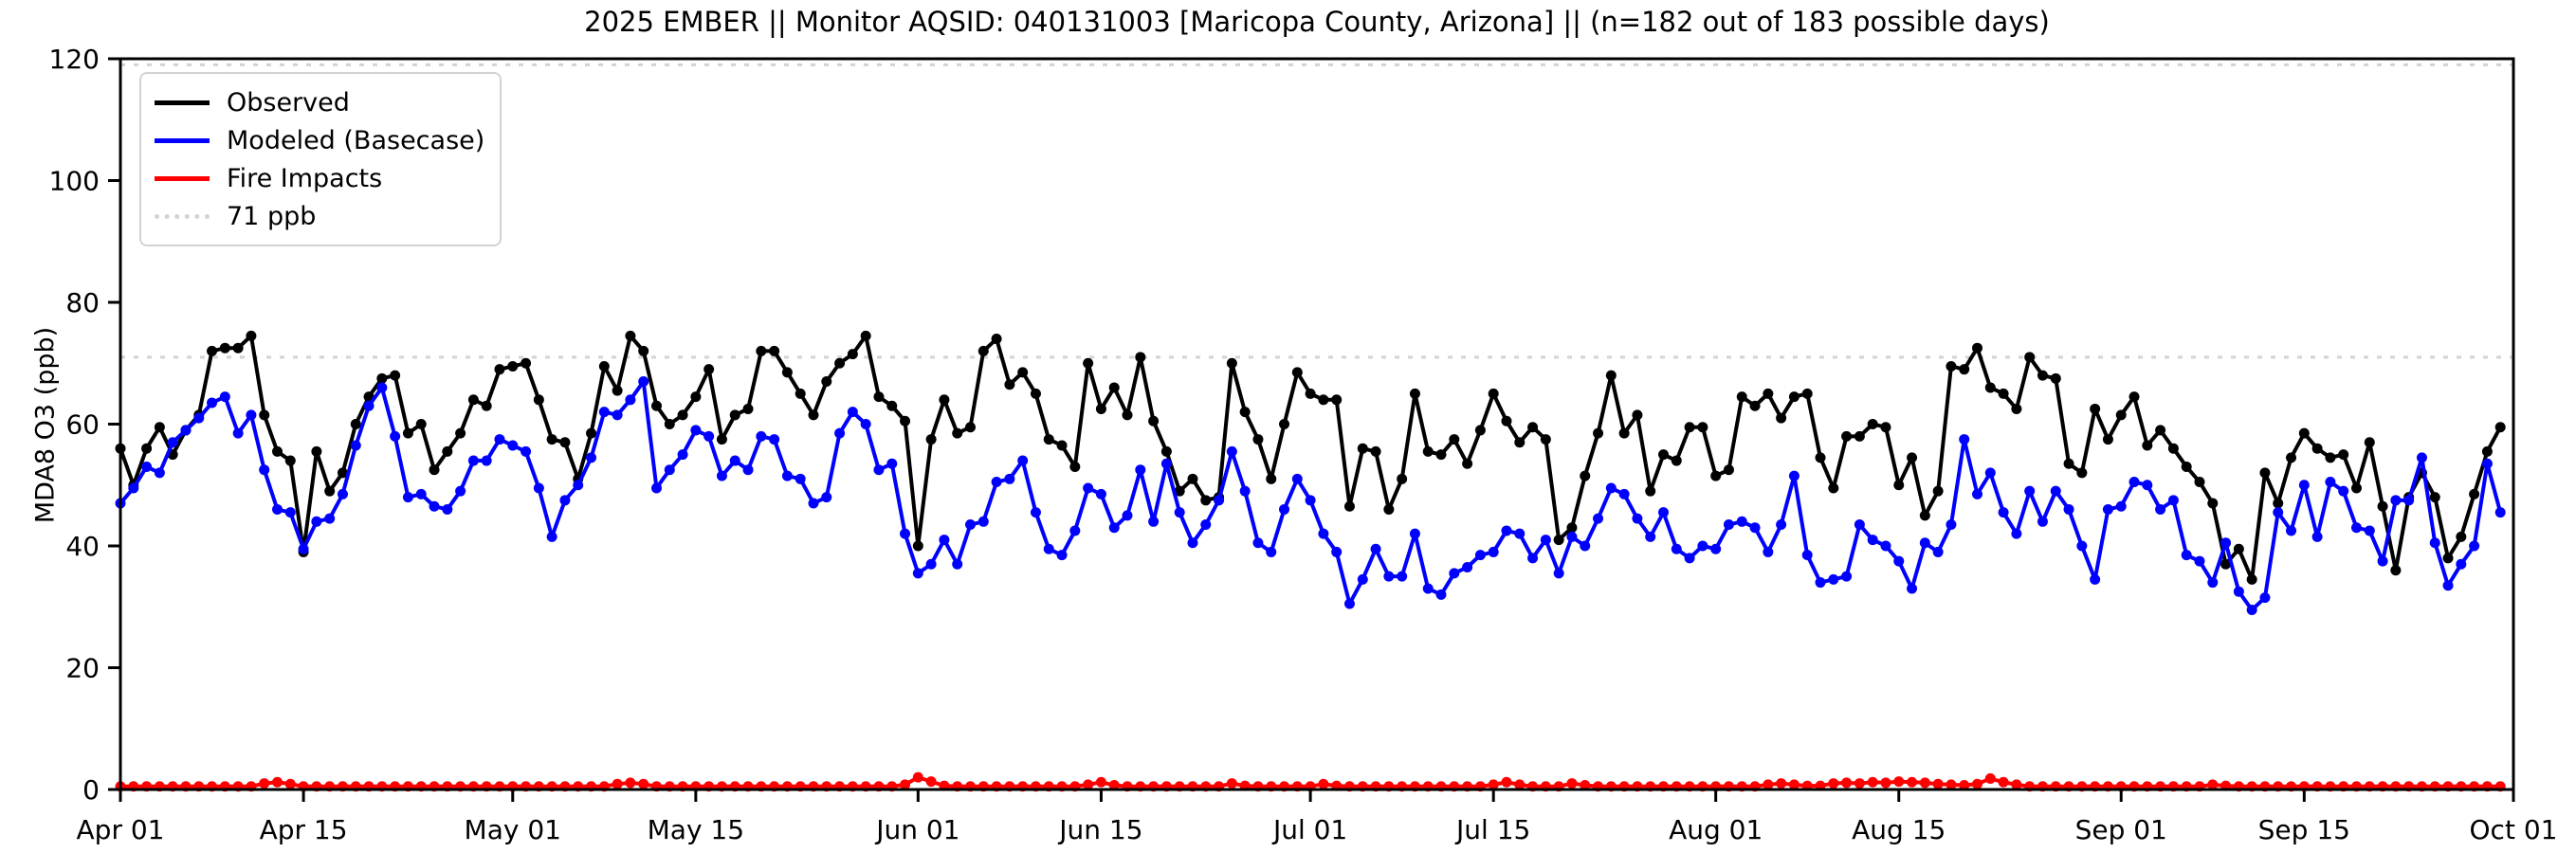  Describe the element at coordinates (696, 829) in the screenshot. I see `x-tick-label: May 15` at that location.